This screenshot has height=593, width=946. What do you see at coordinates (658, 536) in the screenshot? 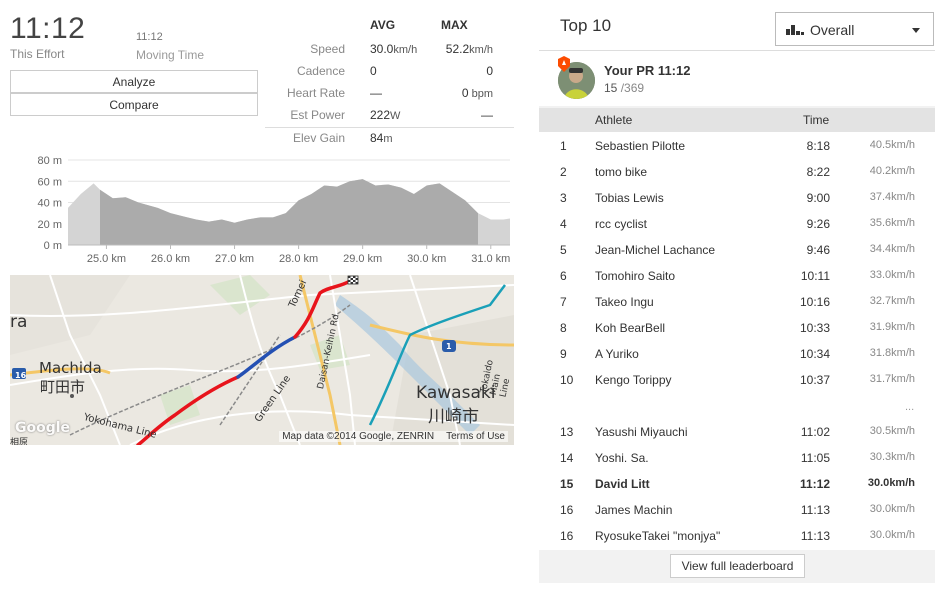
I see `row-athlete-name: RyosukeTakei "monjya"` at bounding box center [658, 536].